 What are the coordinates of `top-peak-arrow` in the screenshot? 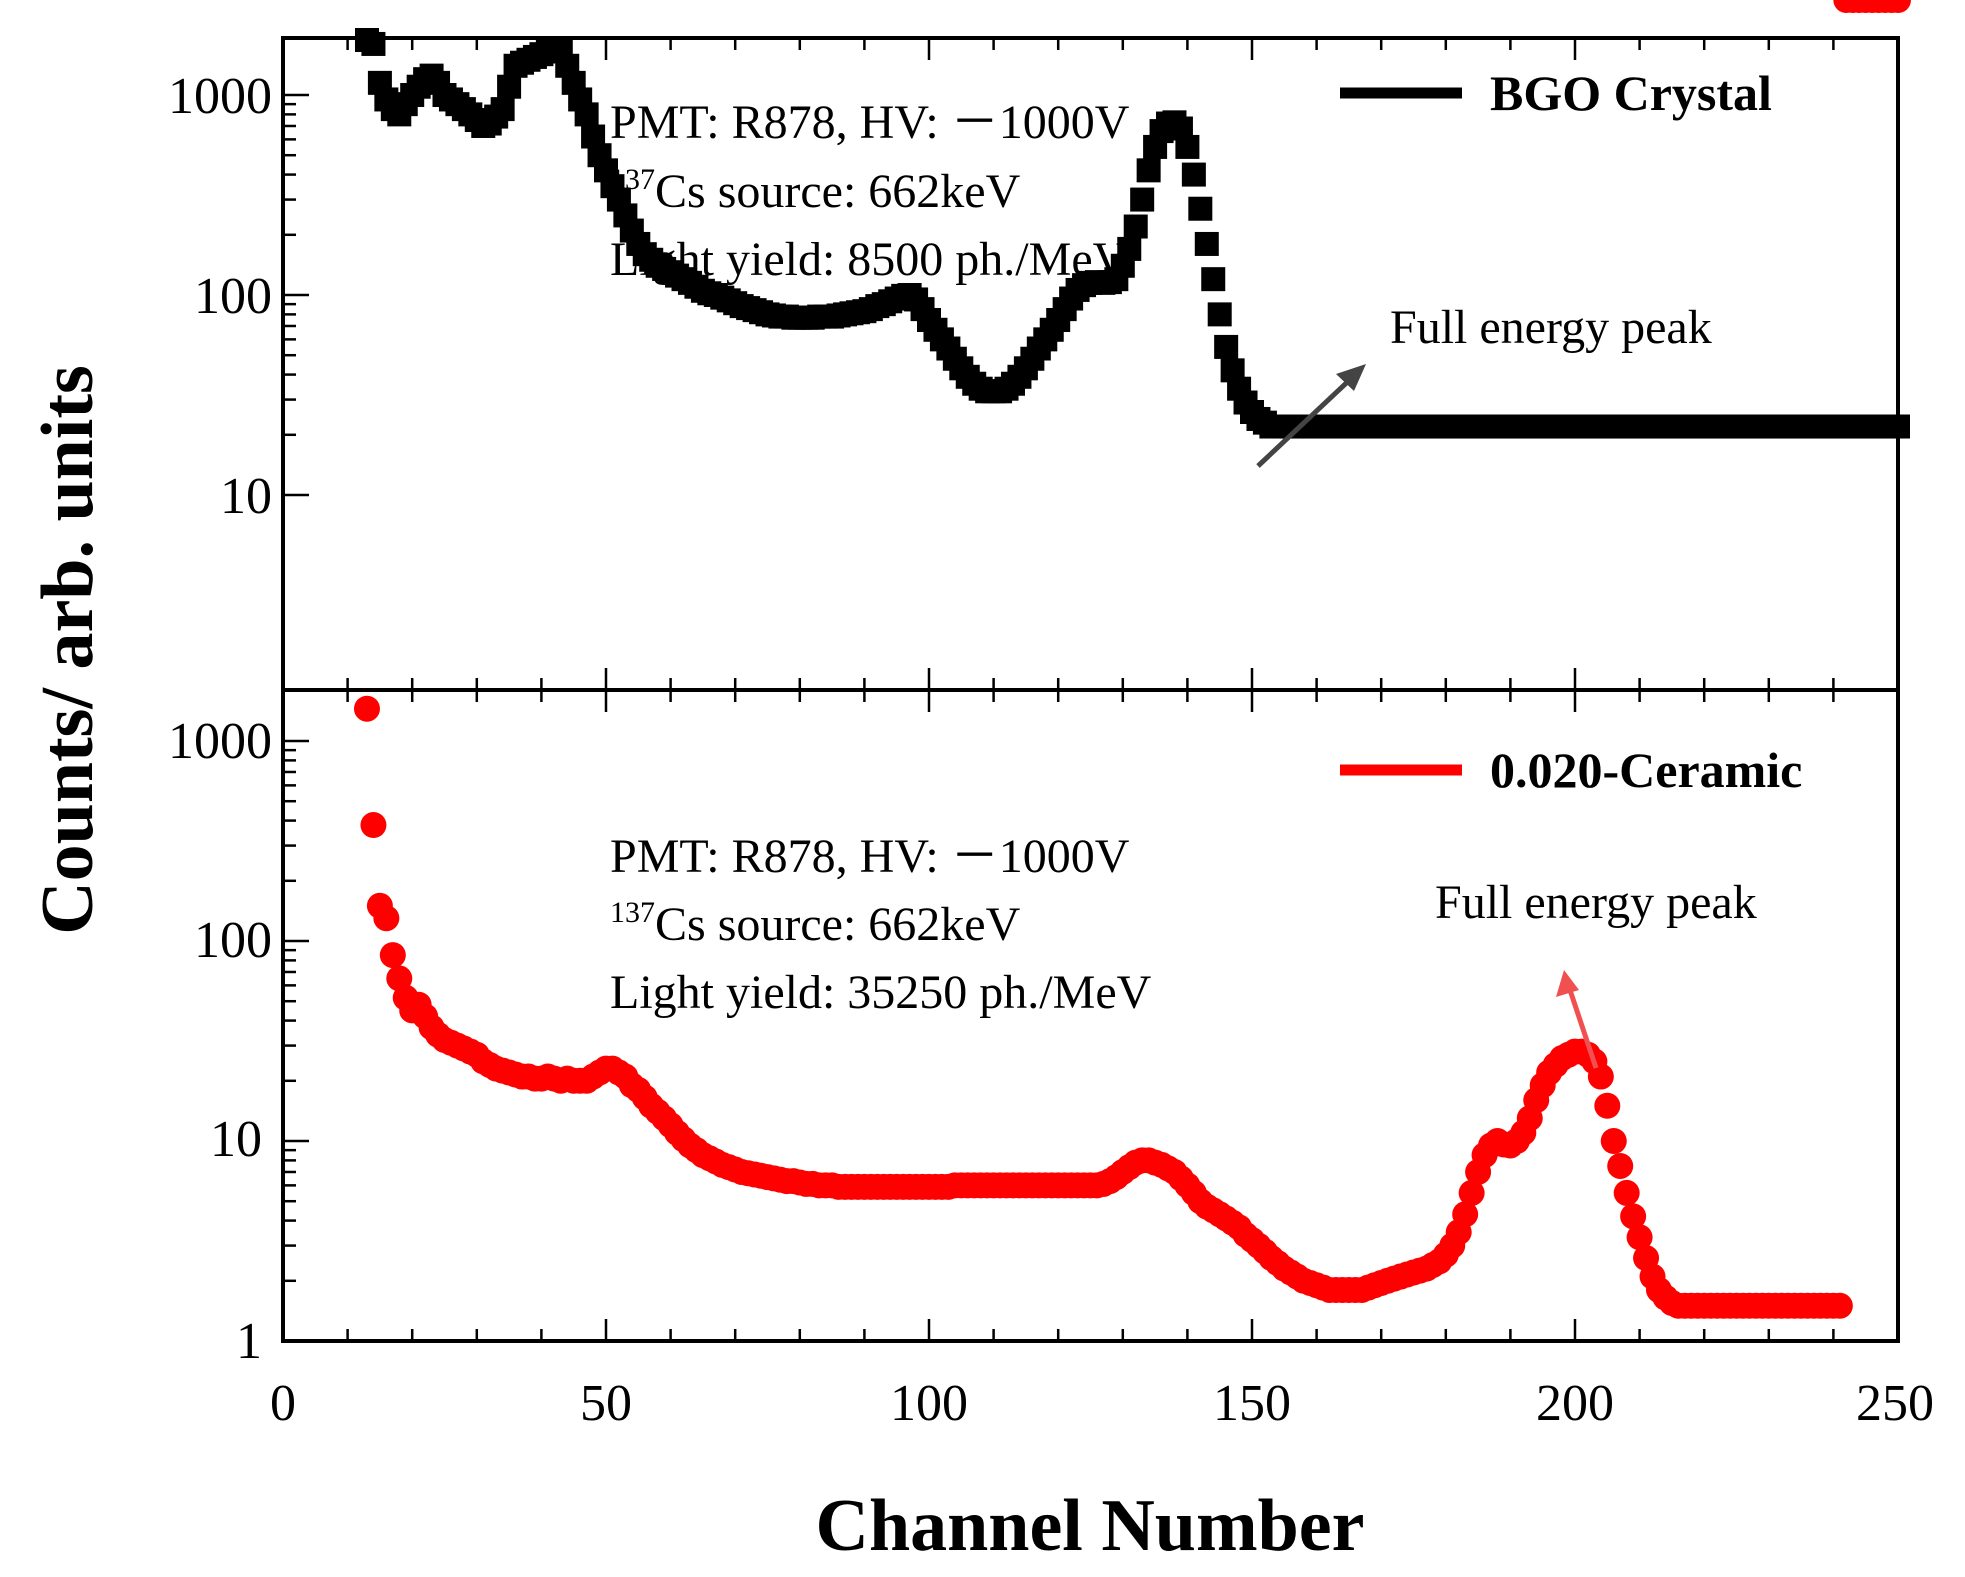 It's located at (1307, 419).